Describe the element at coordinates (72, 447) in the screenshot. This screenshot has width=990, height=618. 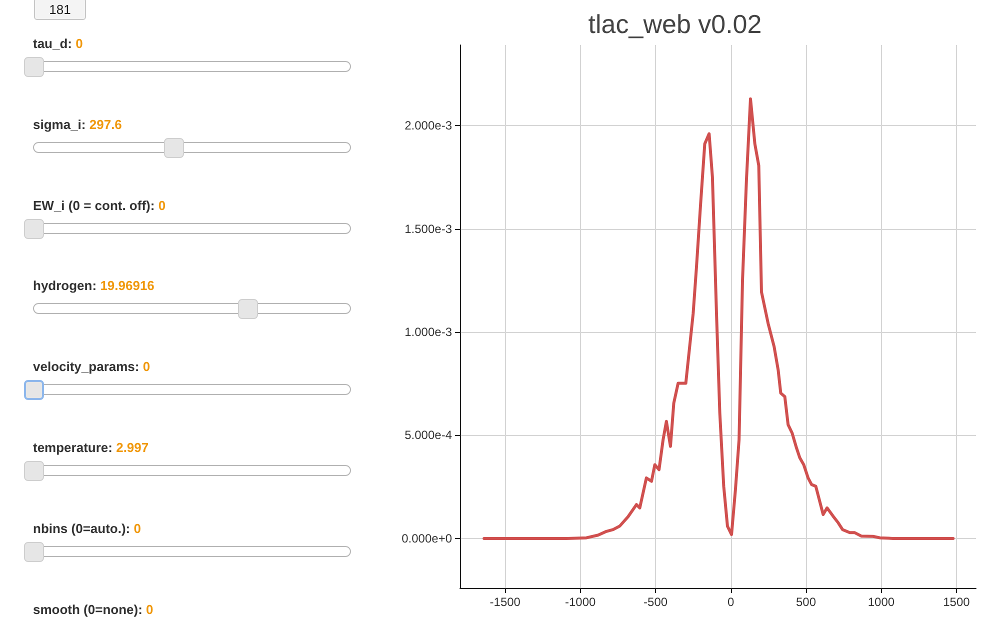
I see `text: temperature:` at that location.